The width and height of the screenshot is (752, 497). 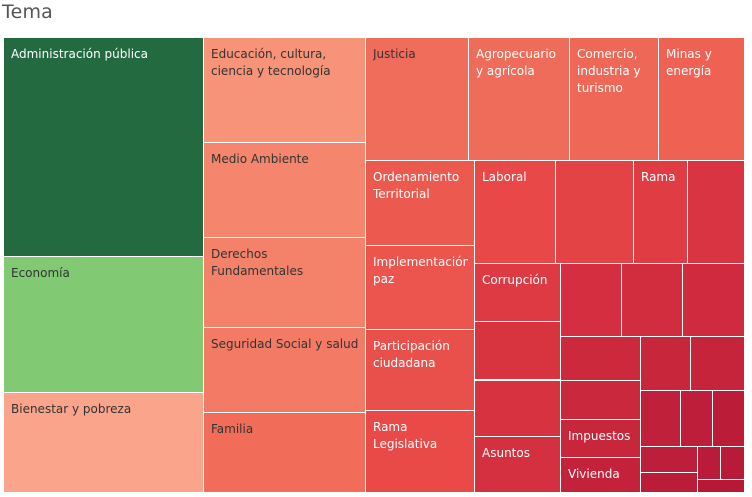 I want to click on treemap-cell-label: Ordenamiento Territorial, so click(x=416, y=185).